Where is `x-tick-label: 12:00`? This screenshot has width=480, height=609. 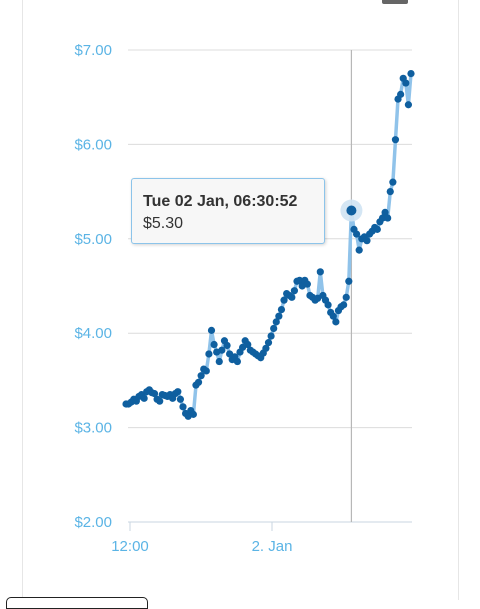 x-tick-label: 12:00 is located at coordinates (130, 546).